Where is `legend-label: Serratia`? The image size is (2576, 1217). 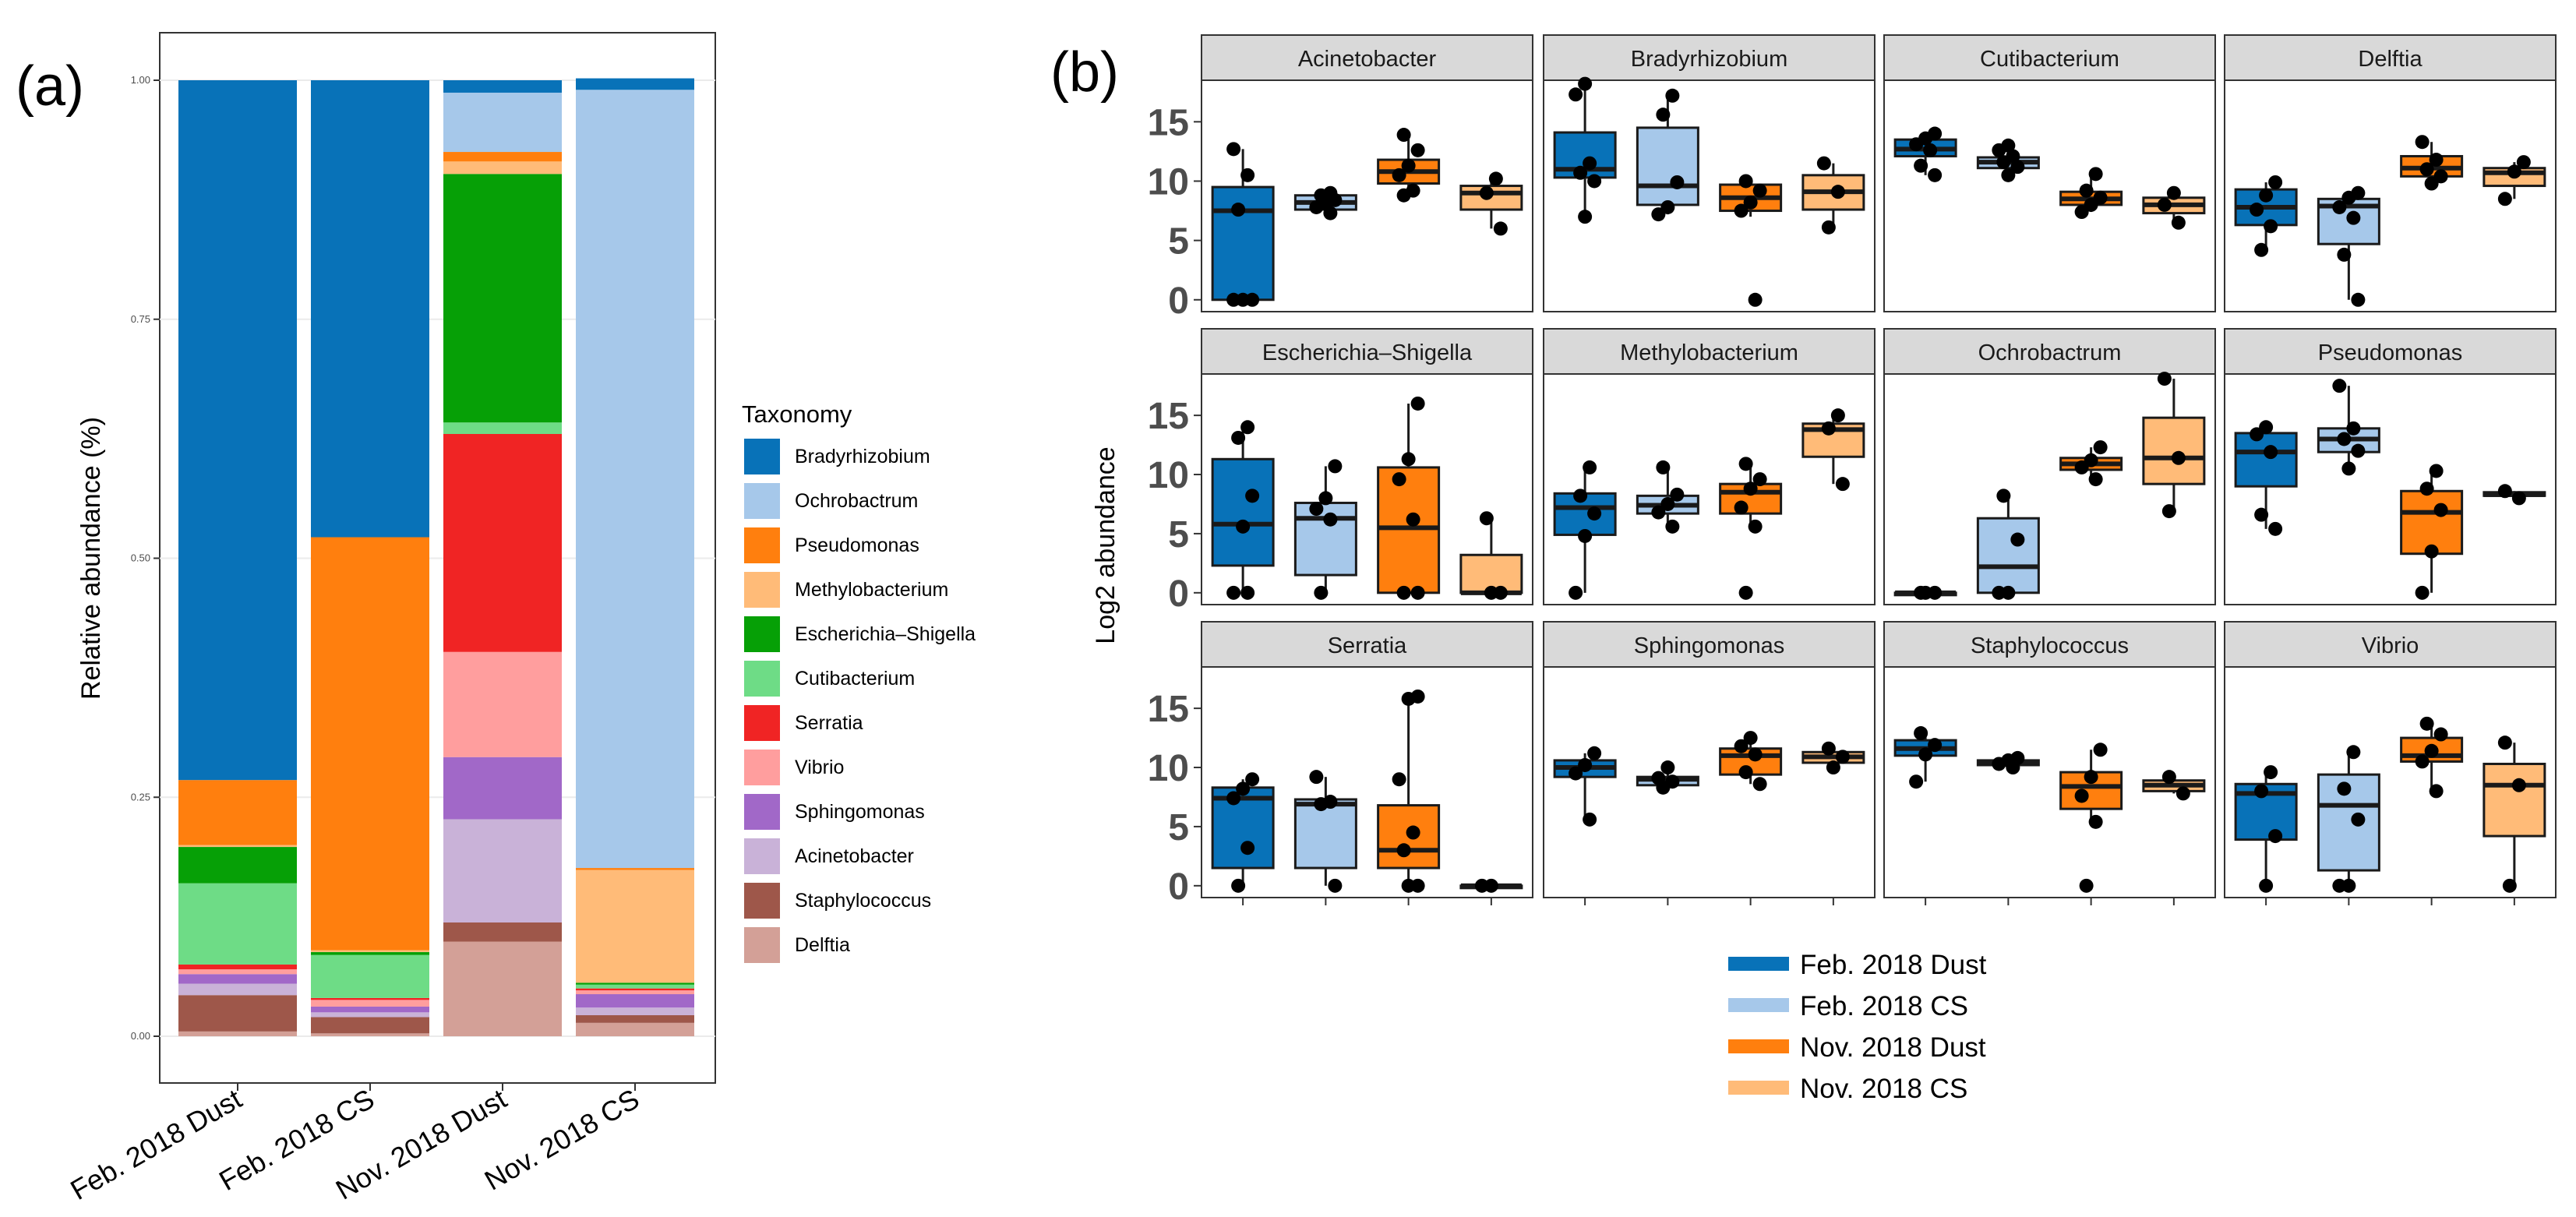 legend-label: Serratia is located at coordinates (829, 723).